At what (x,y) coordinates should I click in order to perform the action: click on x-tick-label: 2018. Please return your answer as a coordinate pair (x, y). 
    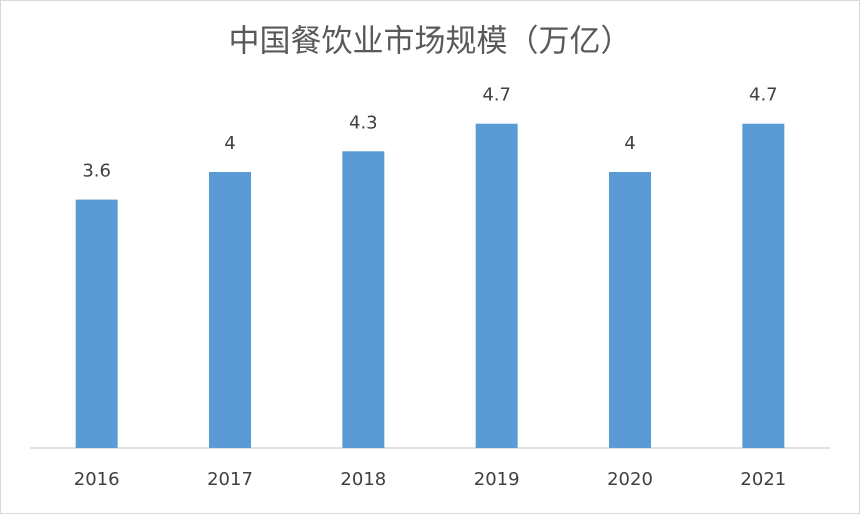
    Looking at the image, I should click on (363, 479).